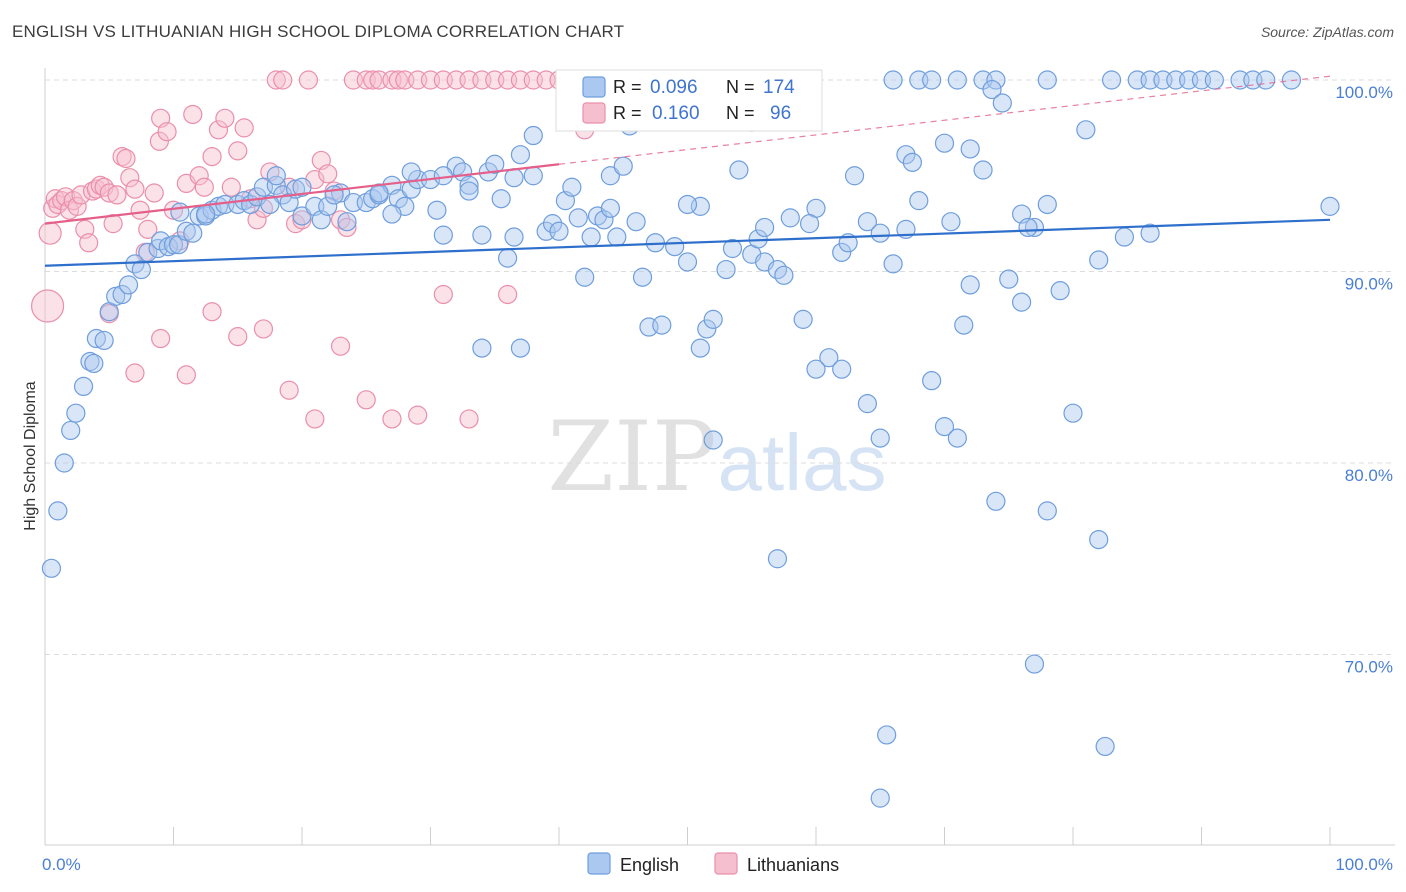 The height and width of the screenshot is (892, 1406). I want to click on legend-english-n-value: 174, so click(779, 87).